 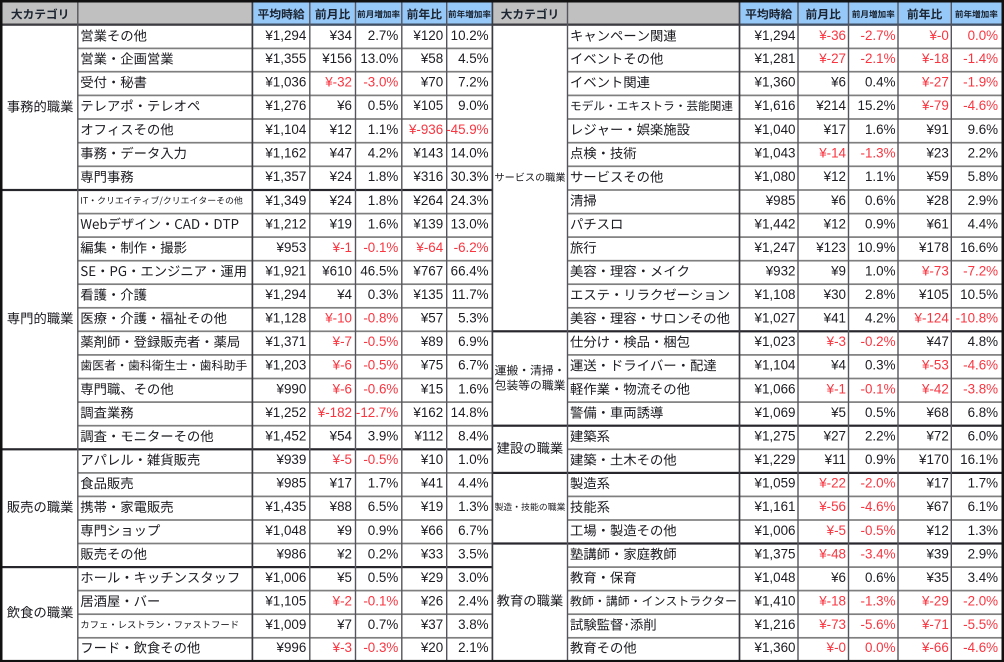 What do you see at coordinates (427, 270) in the screenshot?
I see `svg-text: ¥767` at bounding box center [427, 270].